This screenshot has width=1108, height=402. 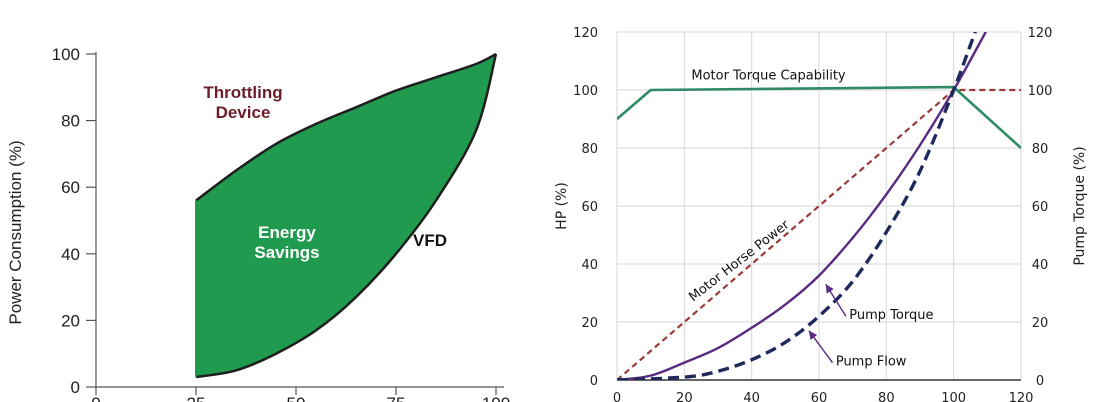 What do you see at coordinates (296, 398) in the screenshot?
I see `x-tick-label: 50` at bounding box center [296, 398].